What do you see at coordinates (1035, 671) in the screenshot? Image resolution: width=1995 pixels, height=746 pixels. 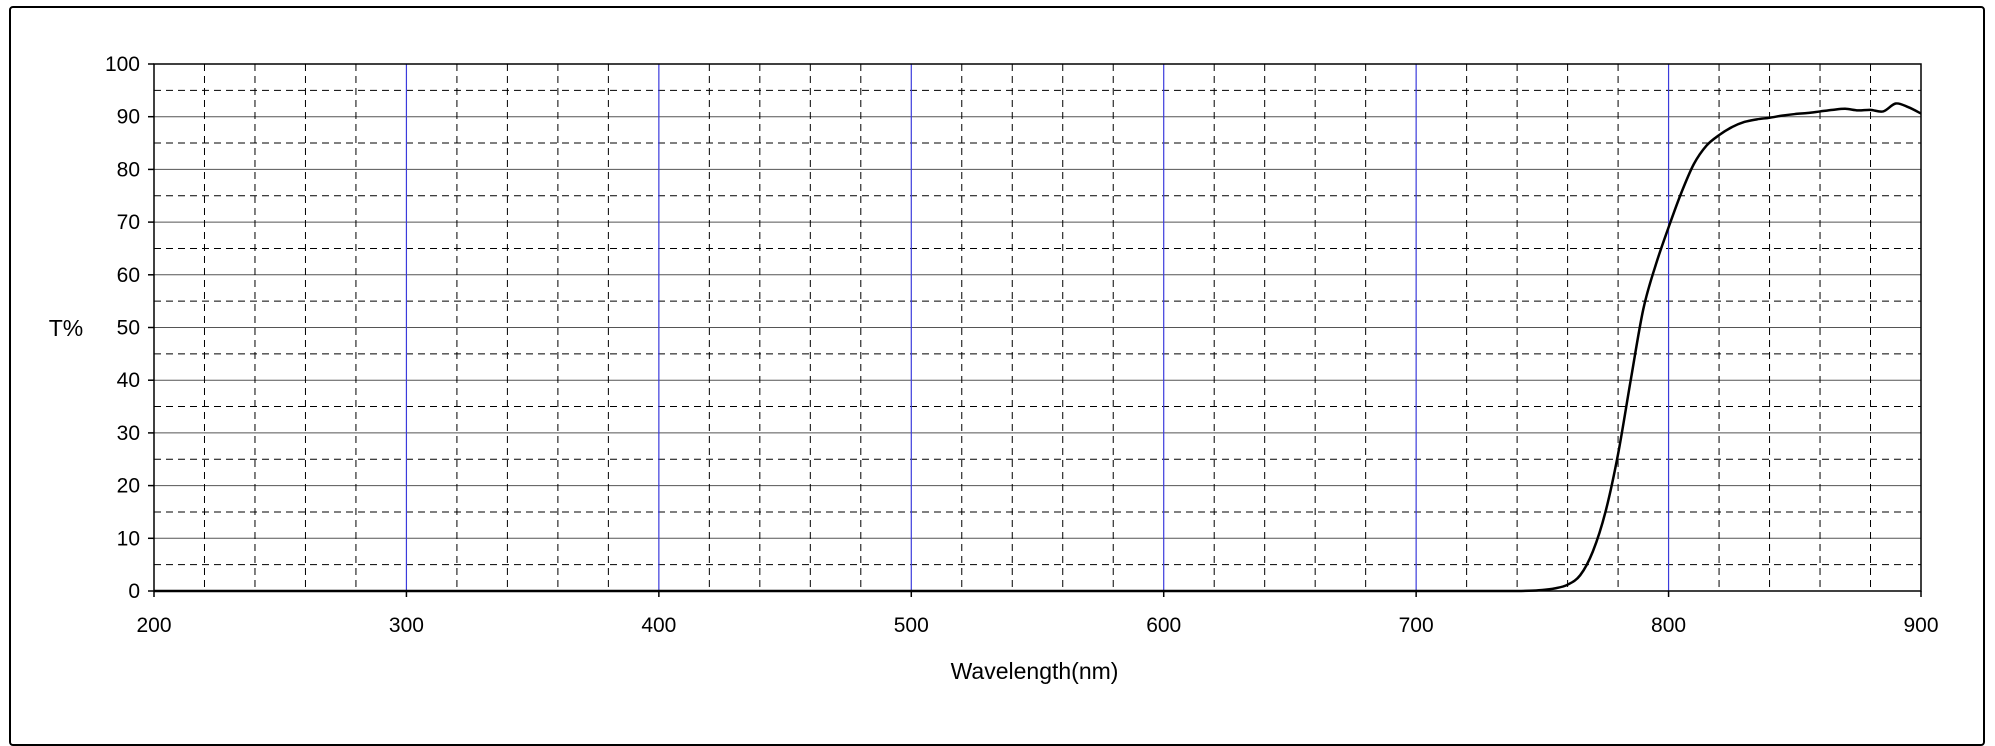 I see `x-axis-title: Wavelength(nm)` at bounding box center [1035, 671].